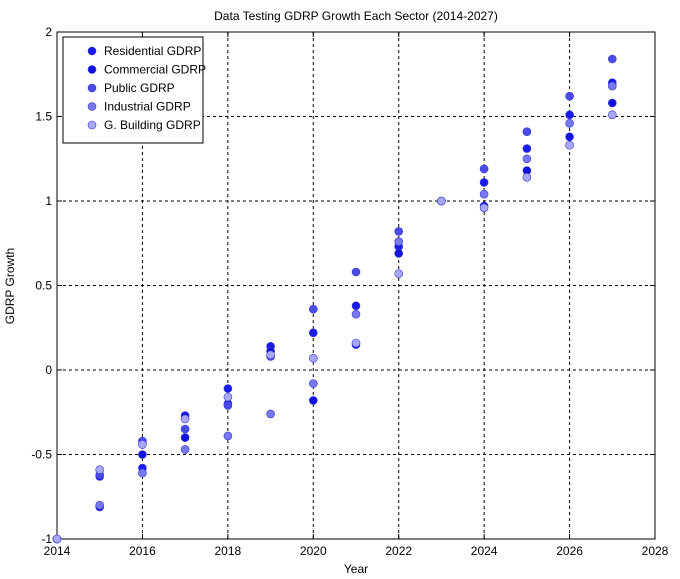 The width and height of the screenshot is (680, 579). Describe the element at coordinates (48, 32) in the screenshot. I see `y-tick-label: 2` at that location.